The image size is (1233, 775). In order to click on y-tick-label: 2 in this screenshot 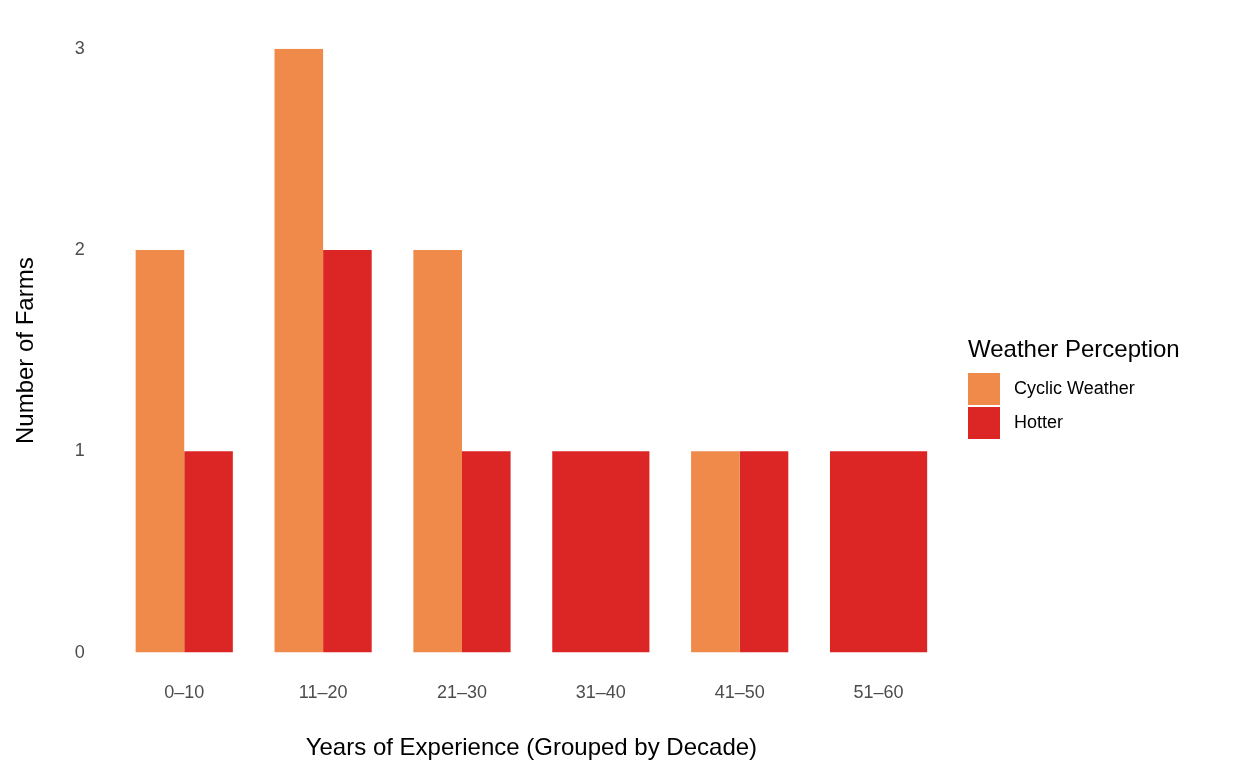, I will do `click(79, 249)`.